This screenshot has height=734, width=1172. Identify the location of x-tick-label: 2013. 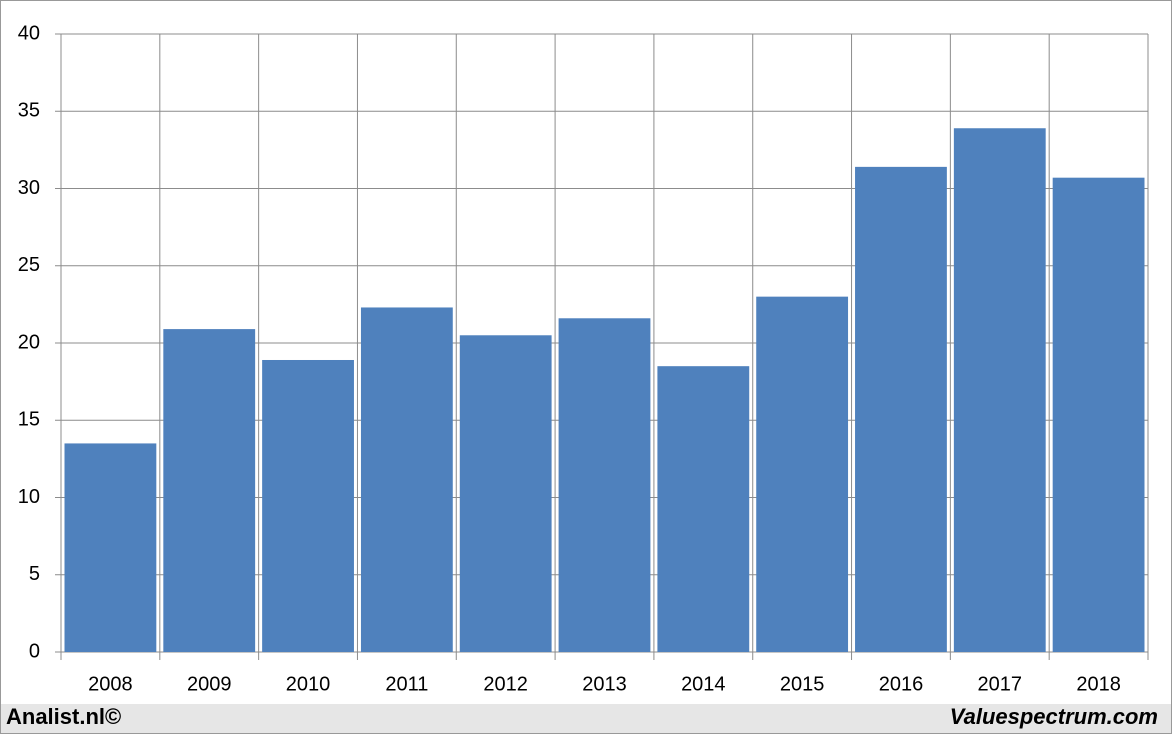
(604, 684).